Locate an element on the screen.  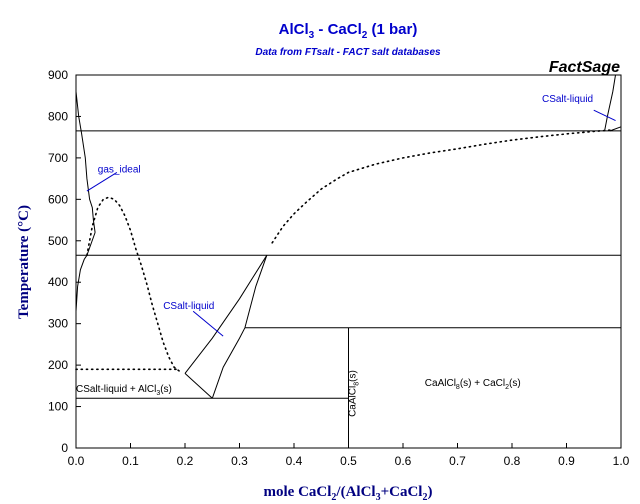
y-tick-label: 100 is located at coordinates (58, 407).